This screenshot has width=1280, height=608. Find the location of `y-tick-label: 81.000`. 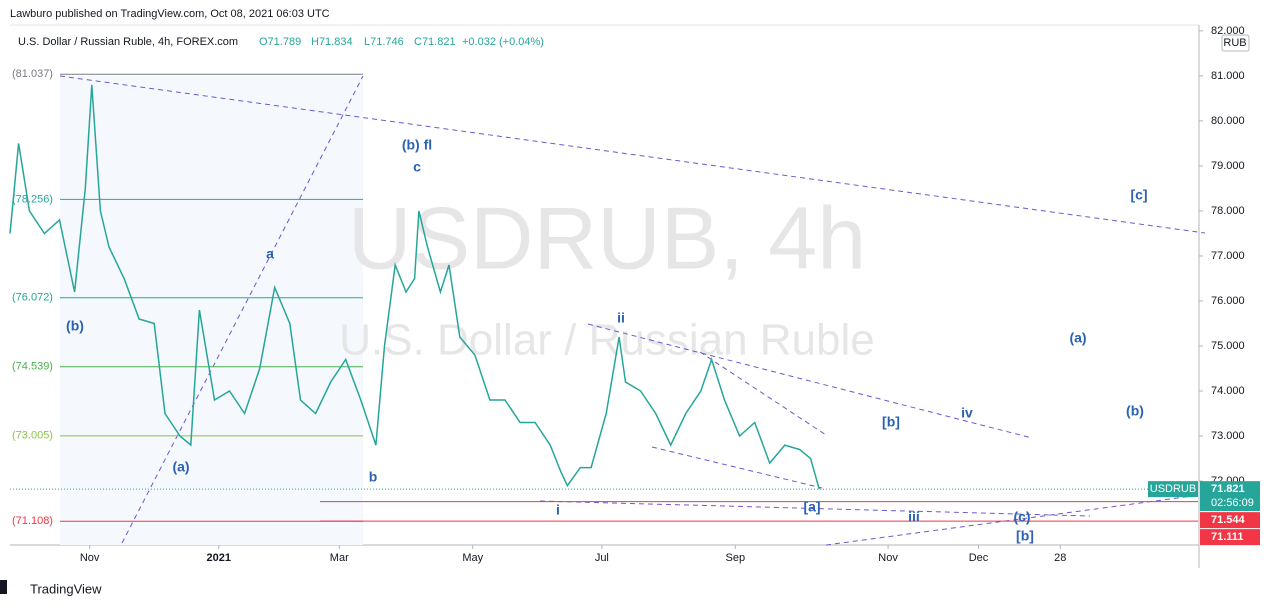

y-tick-label: 81.000 is located at coordinates (1228, 76).